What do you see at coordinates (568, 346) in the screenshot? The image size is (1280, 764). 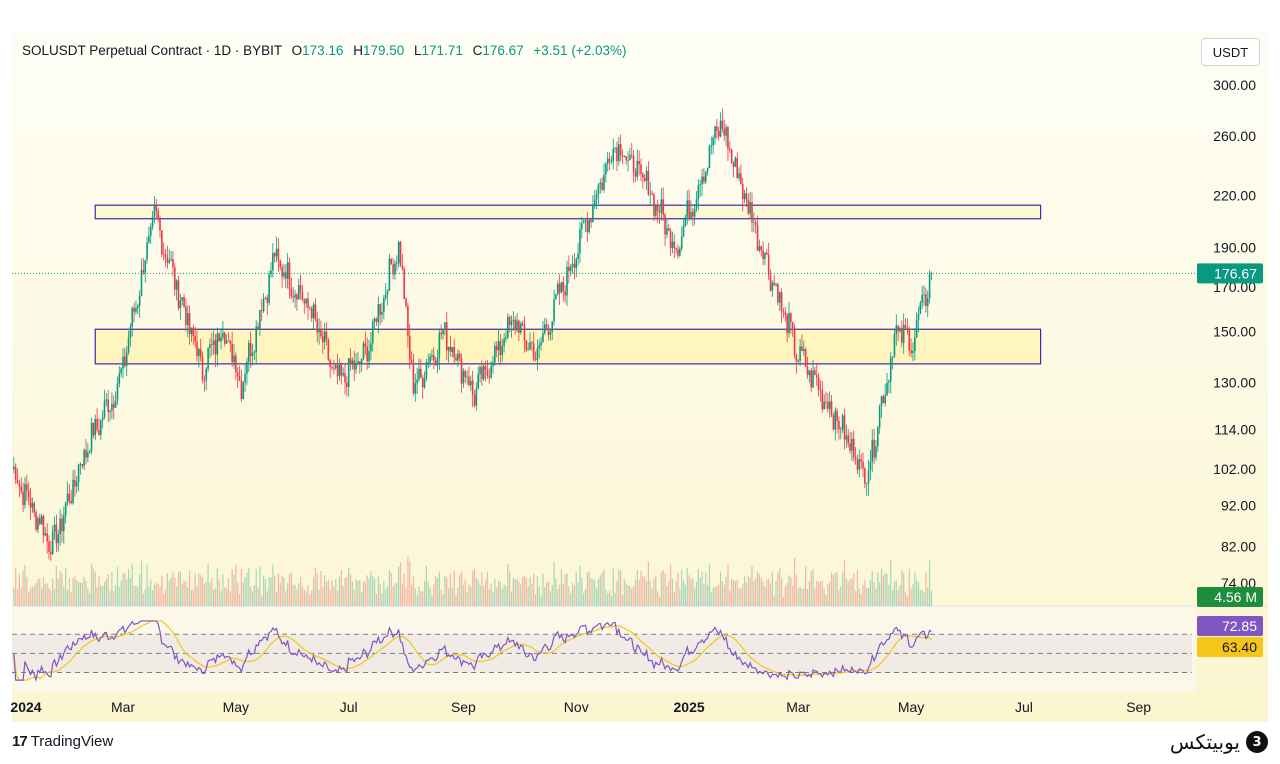 I see `support-zone` at bounding box center [568, 346].